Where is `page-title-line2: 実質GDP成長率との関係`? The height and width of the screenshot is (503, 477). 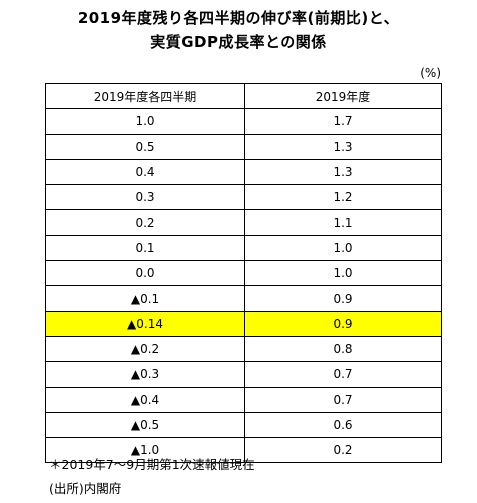 page-title-line2: 実質GDP成長率との関係 is located at coordinates (238, 42).